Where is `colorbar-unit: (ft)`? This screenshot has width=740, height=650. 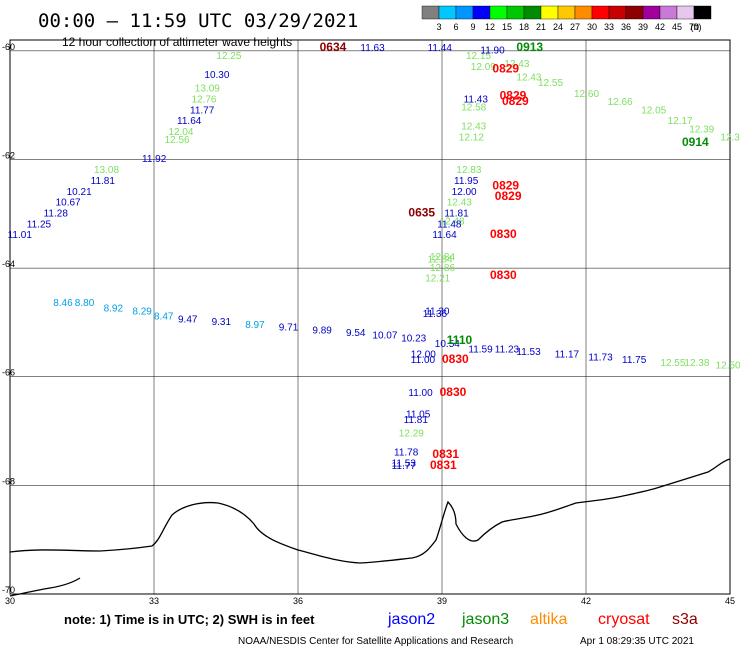
colorbar-unit: (ft) is located at coordinates (696, 27).